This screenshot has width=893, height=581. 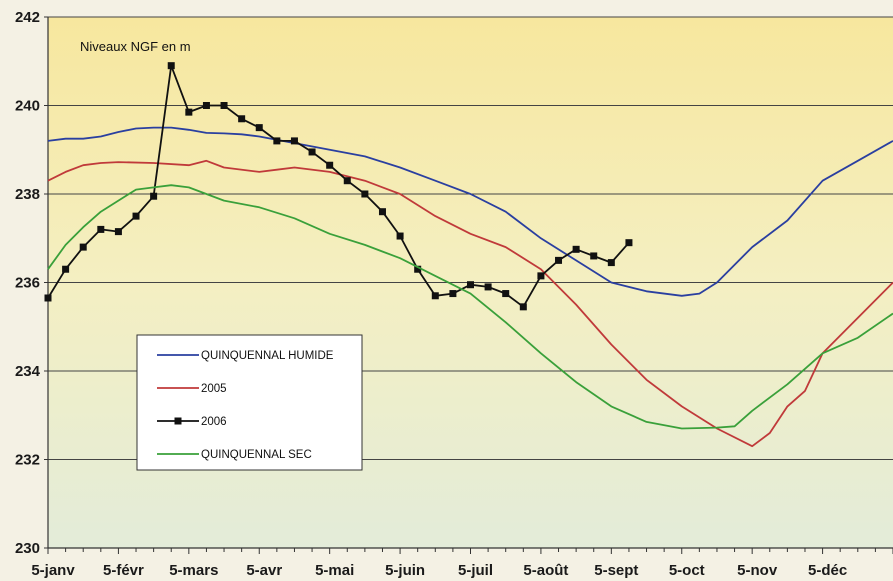 What do you see at coordinates (405, 570) in the screenshot?
I see `x-tick-label-5: 5-juin` at bounding box center [405, 570].